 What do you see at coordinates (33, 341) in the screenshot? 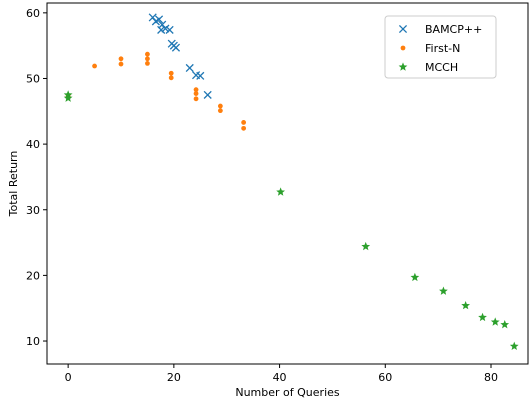
I see `y-tick-label: 10` at bounding box center [33, 341].